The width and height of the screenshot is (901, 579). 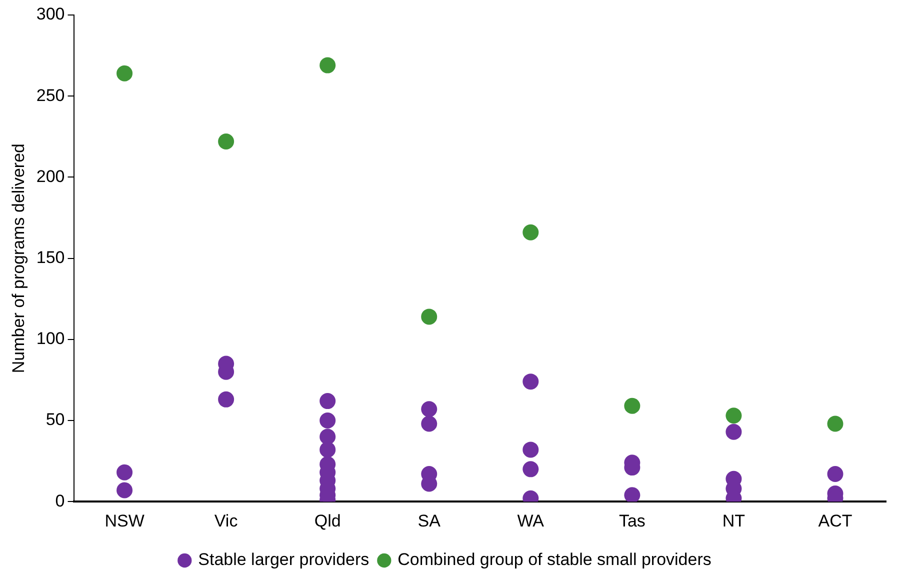 What do you see at coordinates (50, 257) in the screenshot?
I see `y-tick-label: 150` at bounding box center [50, 257].